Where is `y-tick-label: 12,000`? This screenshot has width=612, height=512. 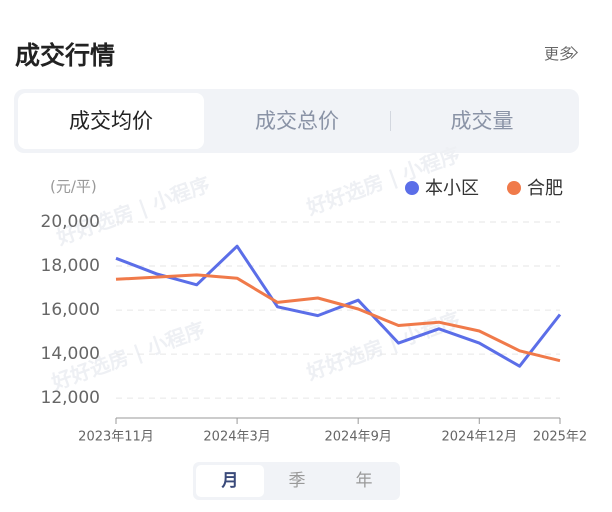
y-tick-label: 12,000 is located at coordinates (70, 398).